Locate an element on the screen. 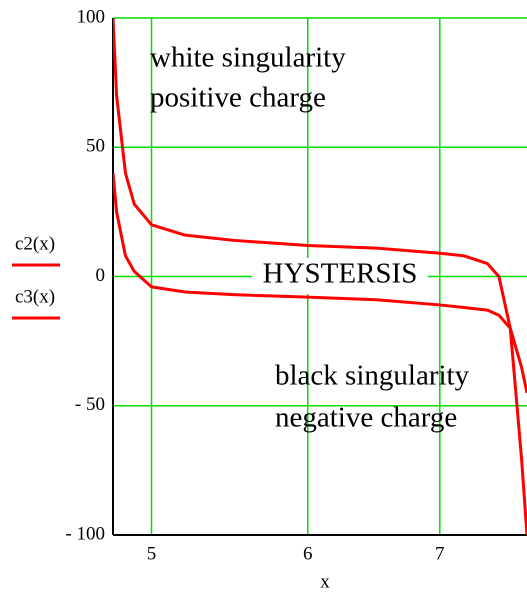 The height and width of the screenshot is (597, 527). annotation-bg is located at coordinates (340, 276).